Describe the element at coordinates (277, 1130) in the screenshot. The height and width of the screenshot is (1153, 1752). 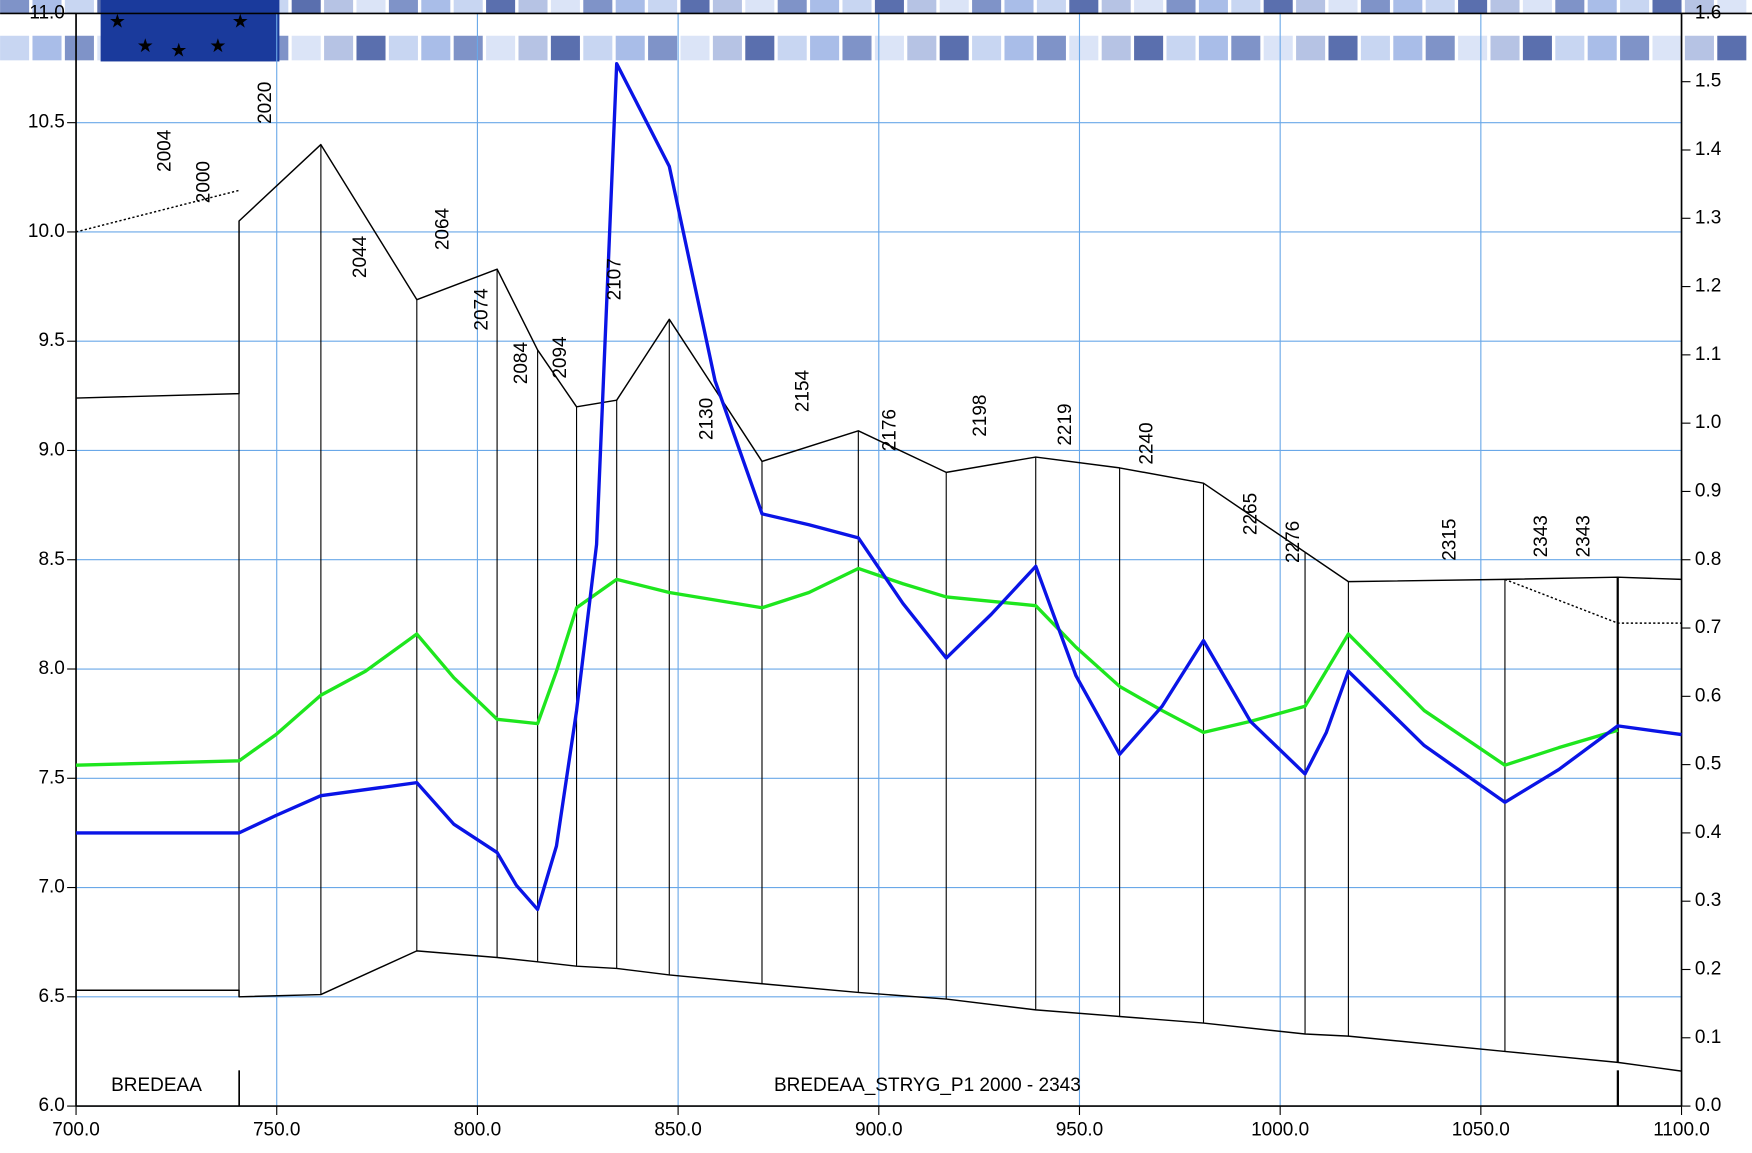
I see `x-tick-label: 750.0` at that location.